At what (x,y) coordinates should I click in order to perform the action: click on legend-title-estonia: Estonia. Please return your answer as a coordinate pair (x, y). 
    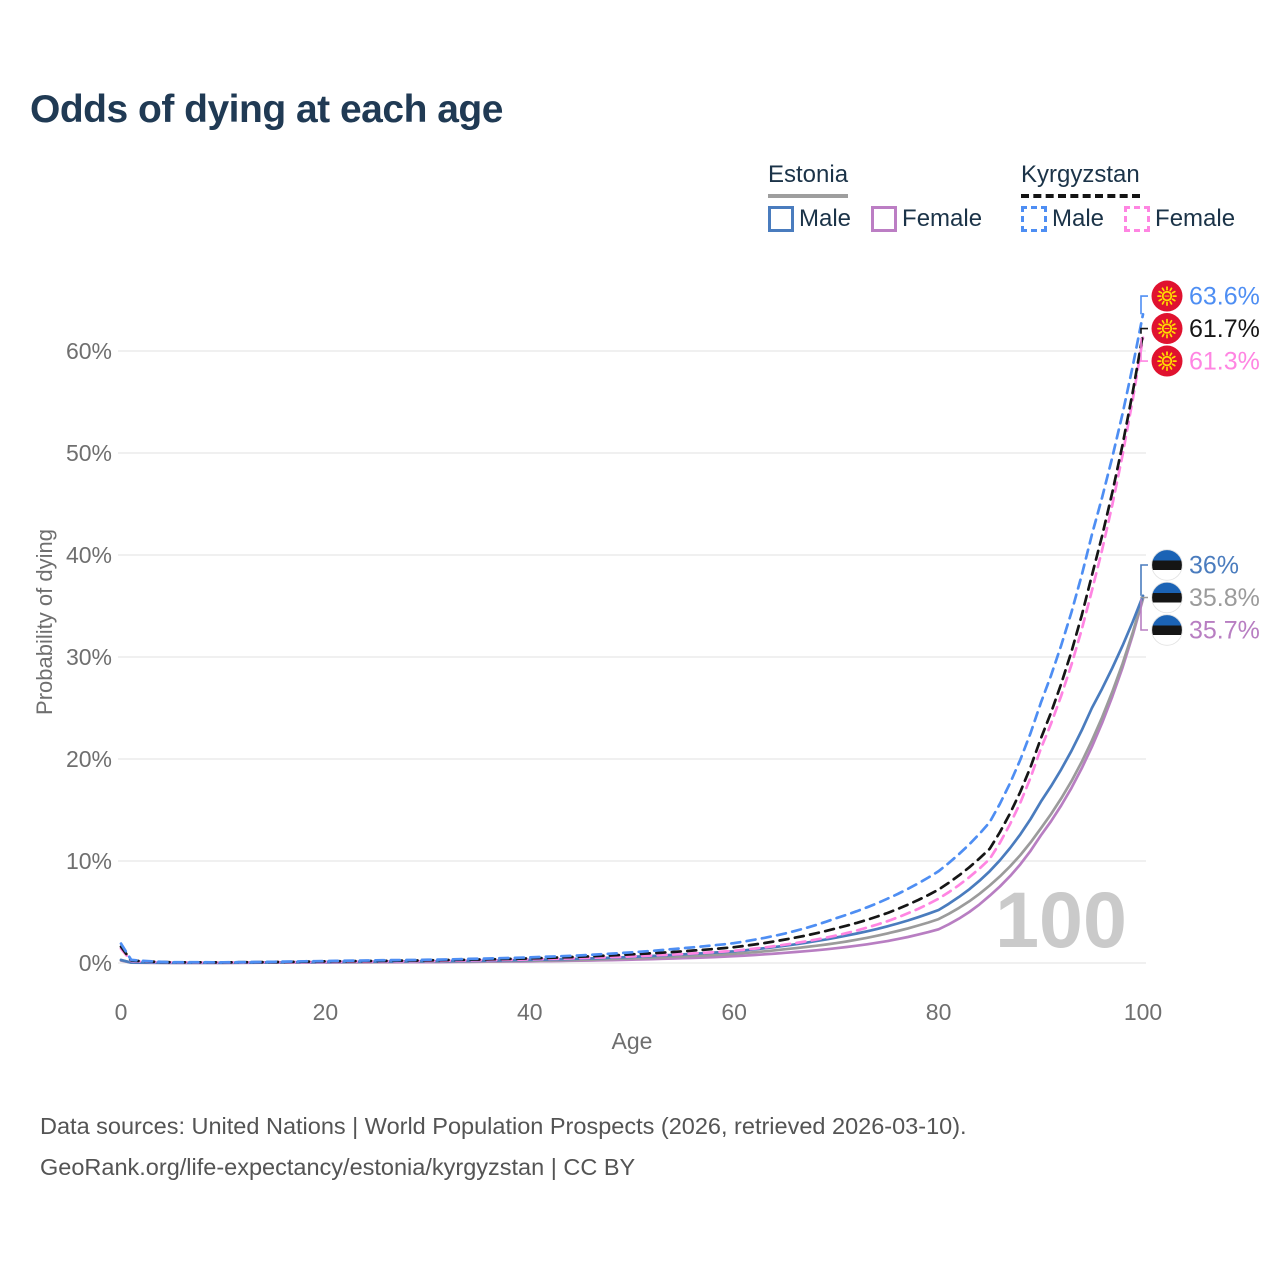
    Looking at the image, I should click on (808, 179).